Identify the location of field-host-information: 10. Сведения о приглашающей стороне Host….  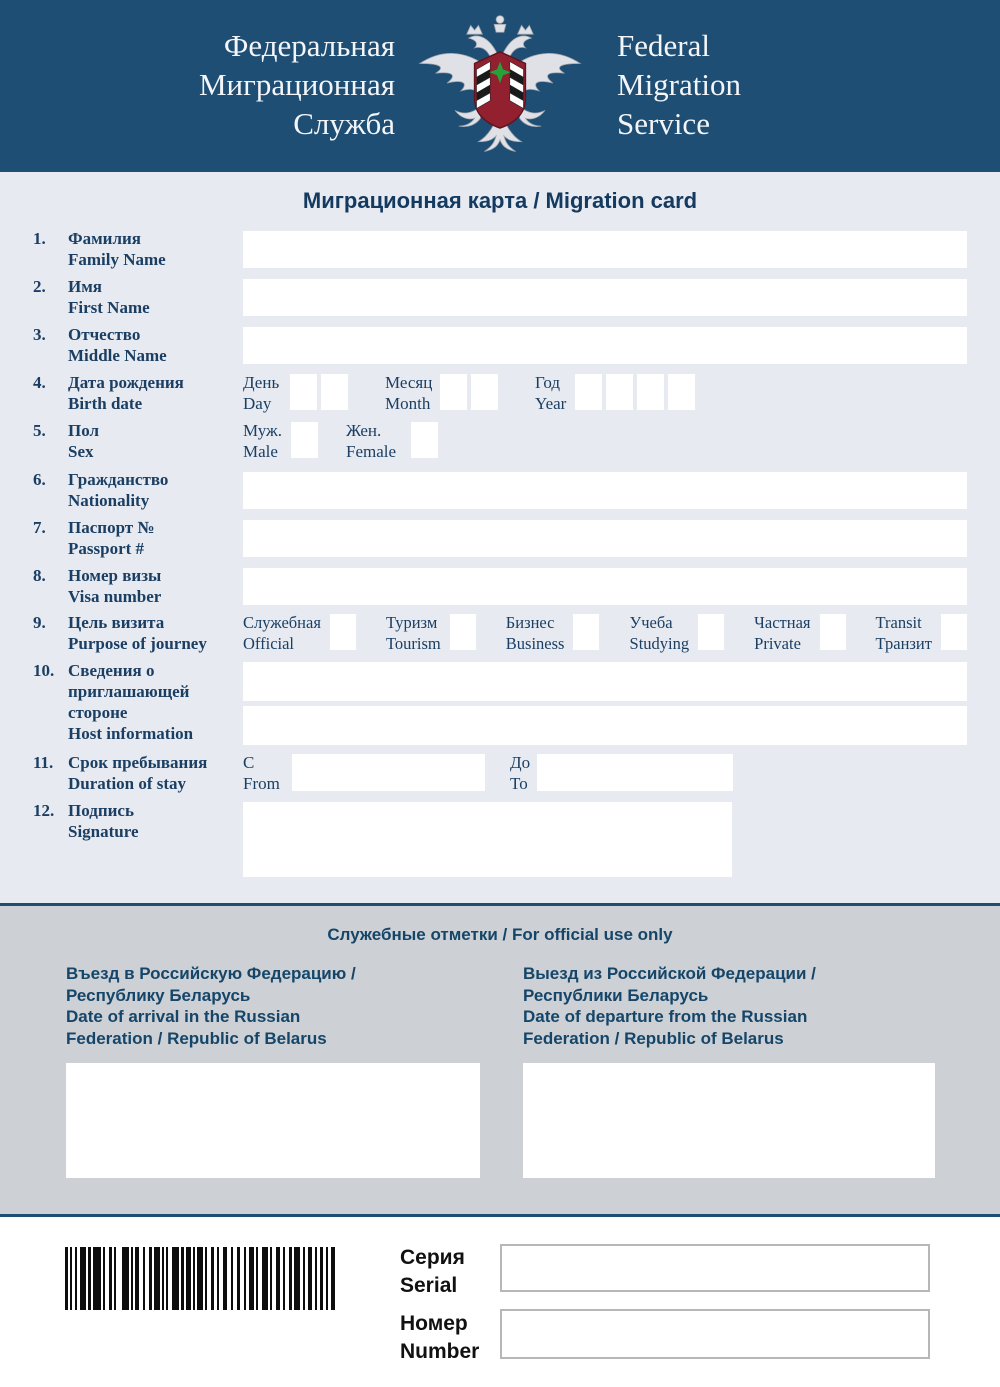
(500, 702).